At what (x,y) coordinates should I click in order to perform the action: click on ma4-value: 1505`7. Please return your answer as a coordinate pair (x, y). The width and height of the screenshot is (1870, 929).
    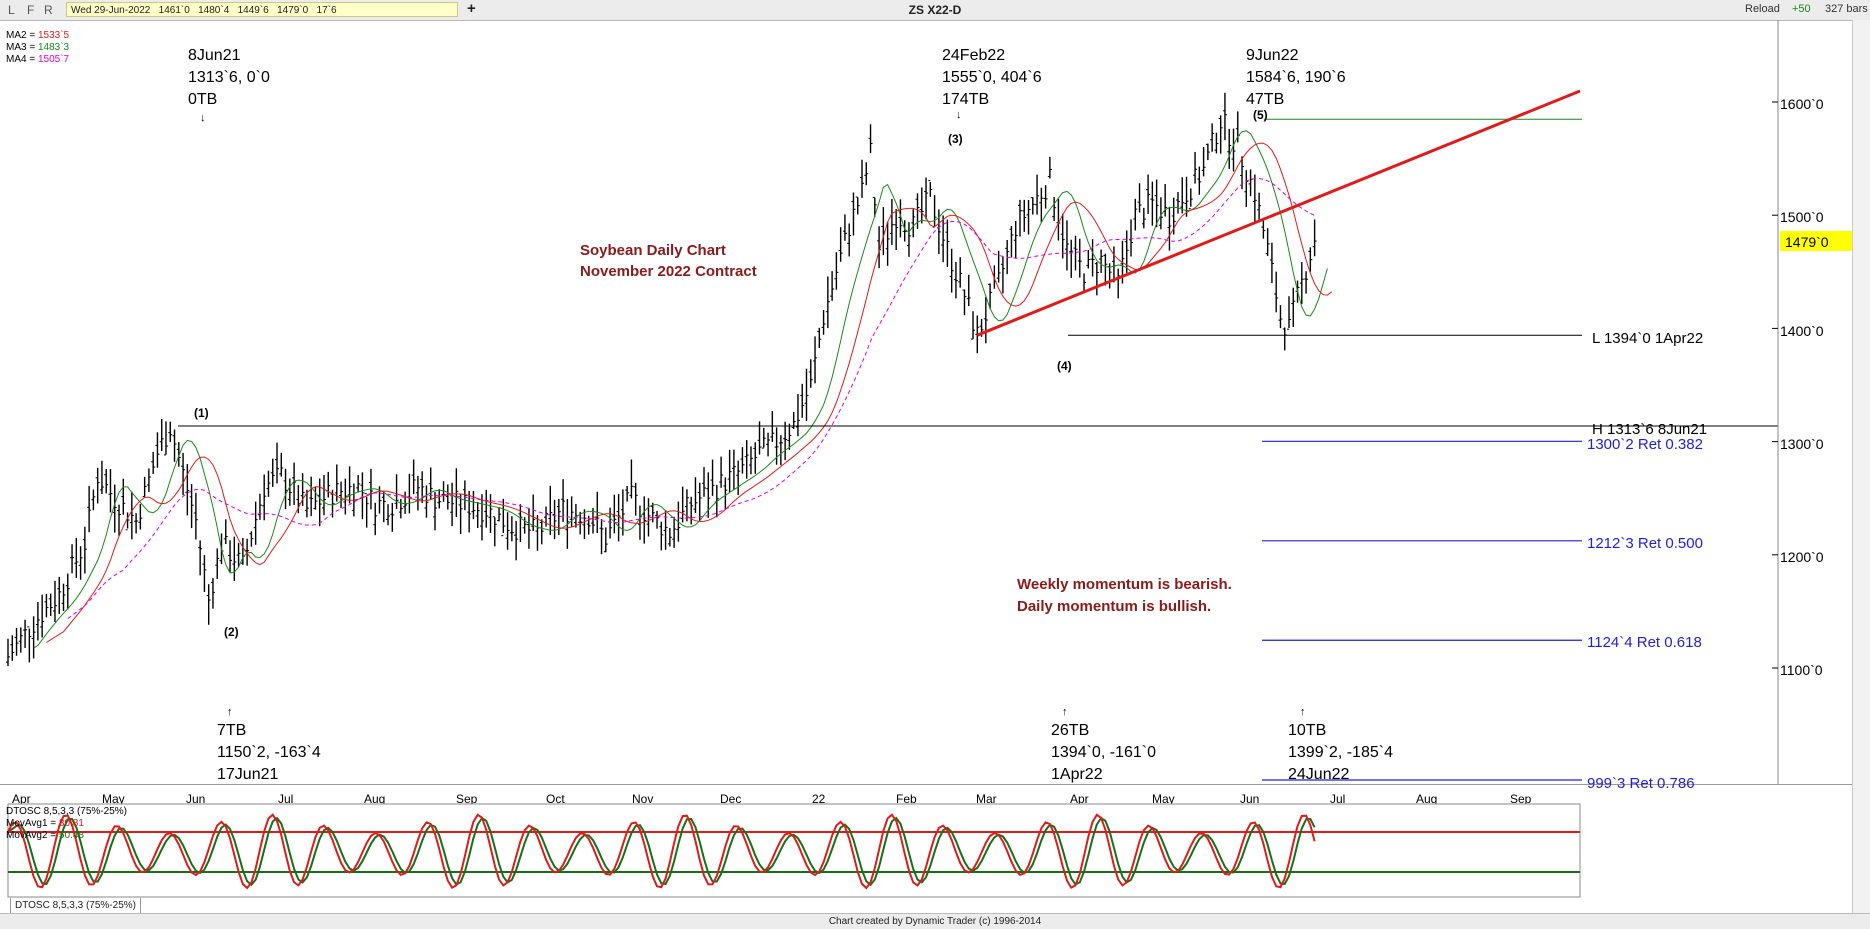
    Looking at the image, I should click on (53, 59).